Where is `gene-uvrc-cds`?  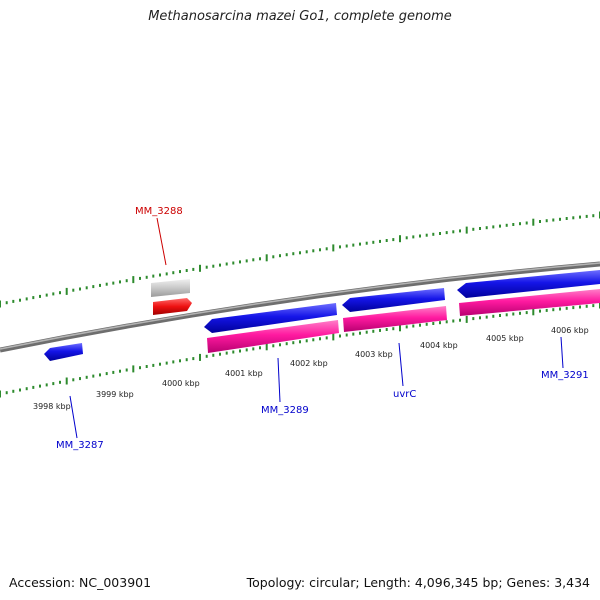 gene-uvrc-cds is located at coordinates (393, 300).